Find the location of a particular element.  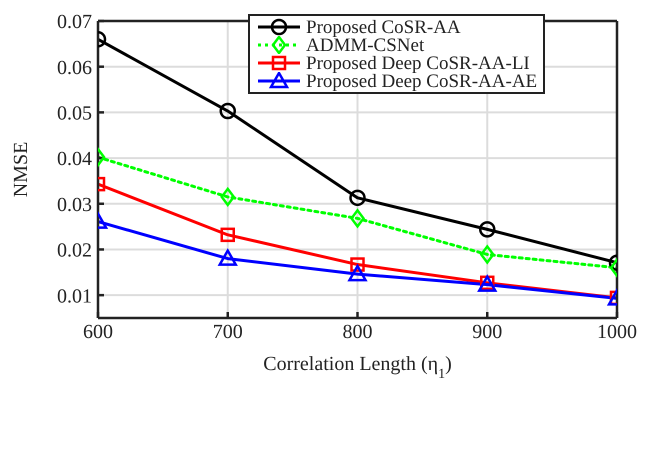

y-axis-title: NMSE is located at coordinates (21, 170).